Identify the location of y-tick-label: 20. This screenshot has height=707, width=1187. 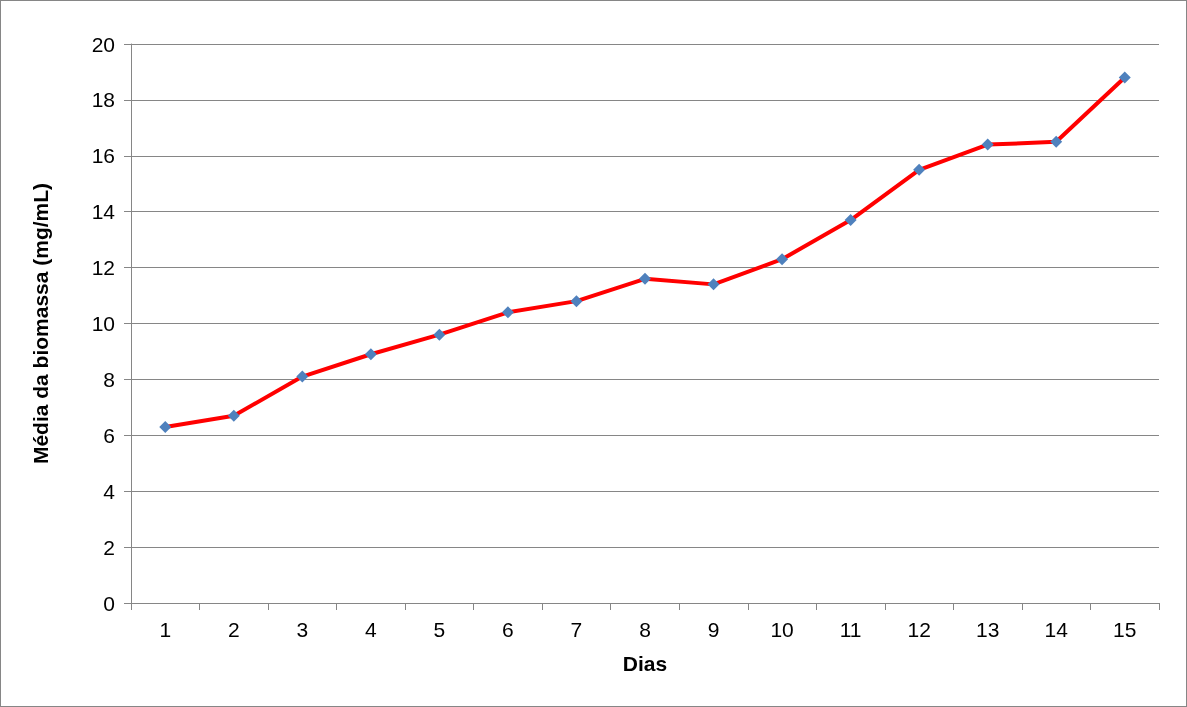
(103, 44).